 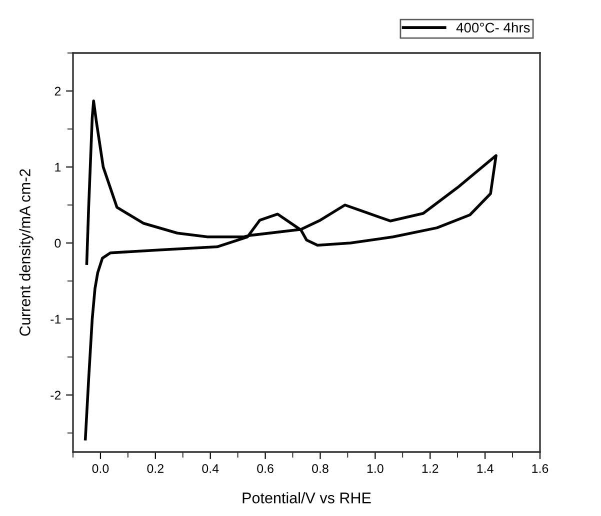 What do you see at coordinates (493, 27) in the screenshot?
I see `legend-label: 400°C- 4hrs` at bounding box center [493, 27].